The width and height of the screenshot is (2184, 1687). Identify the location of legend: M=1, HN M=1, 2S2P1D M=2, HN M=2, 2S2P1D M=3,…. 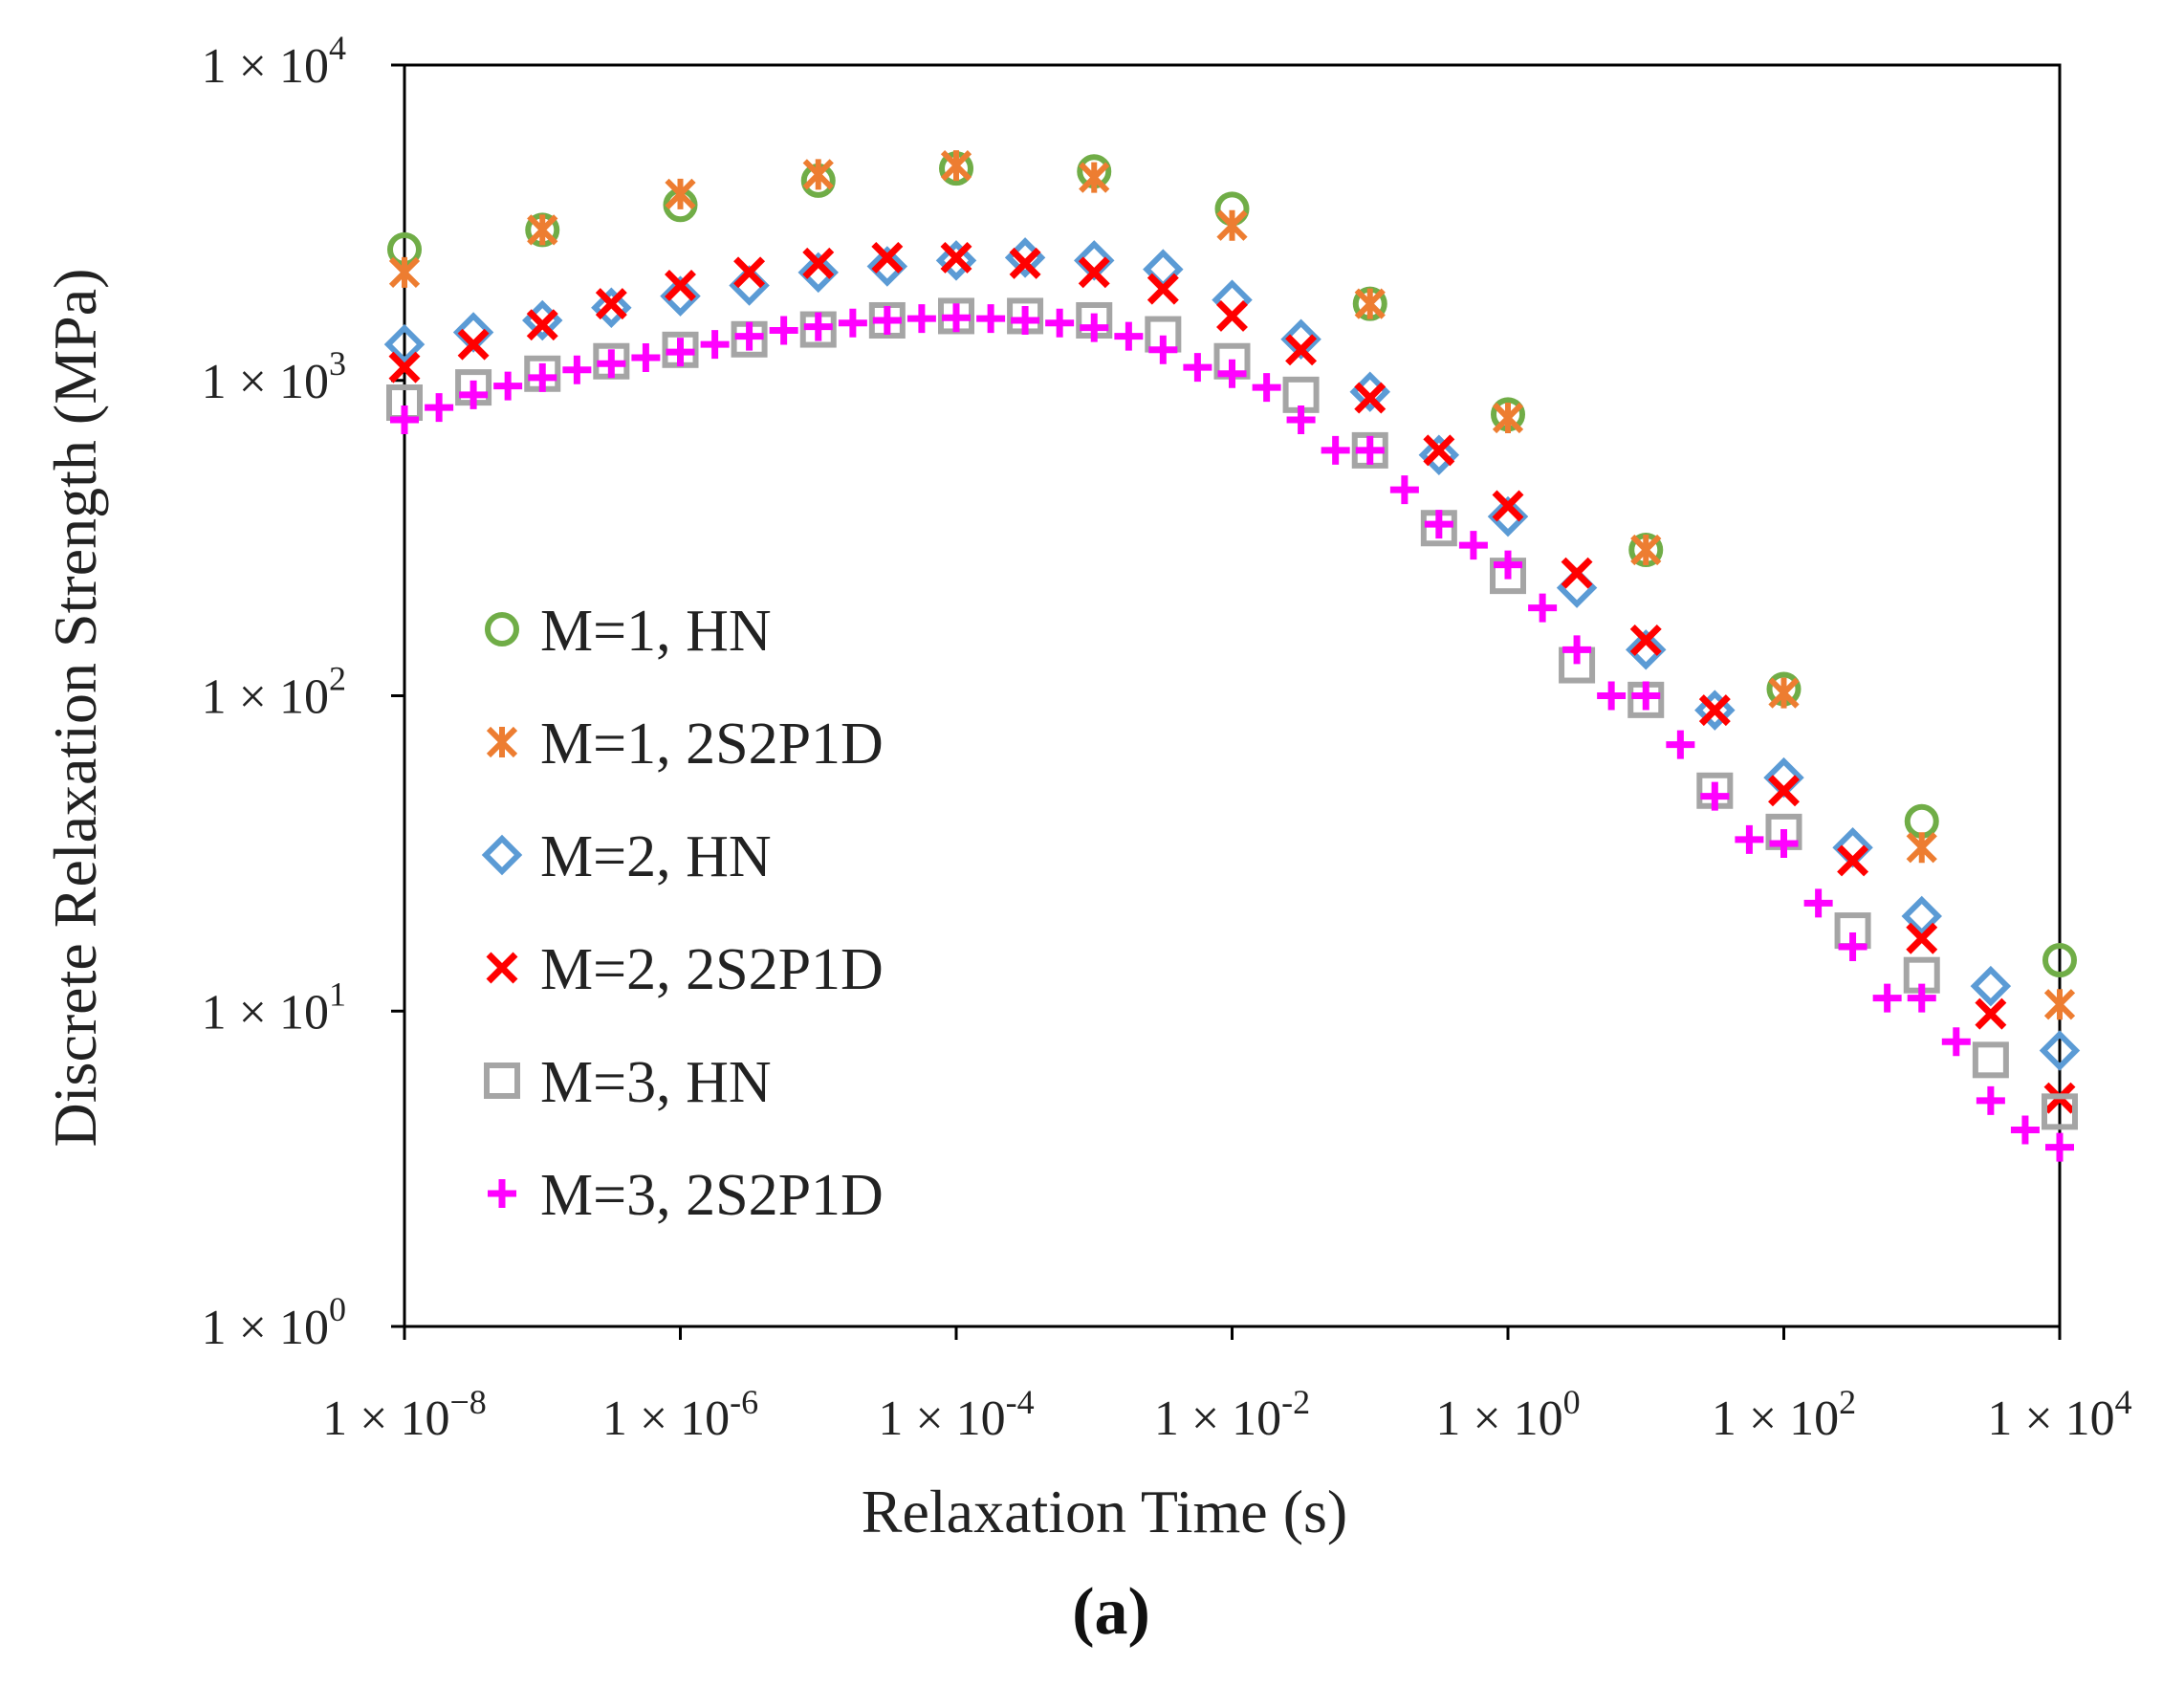
(682, 914).